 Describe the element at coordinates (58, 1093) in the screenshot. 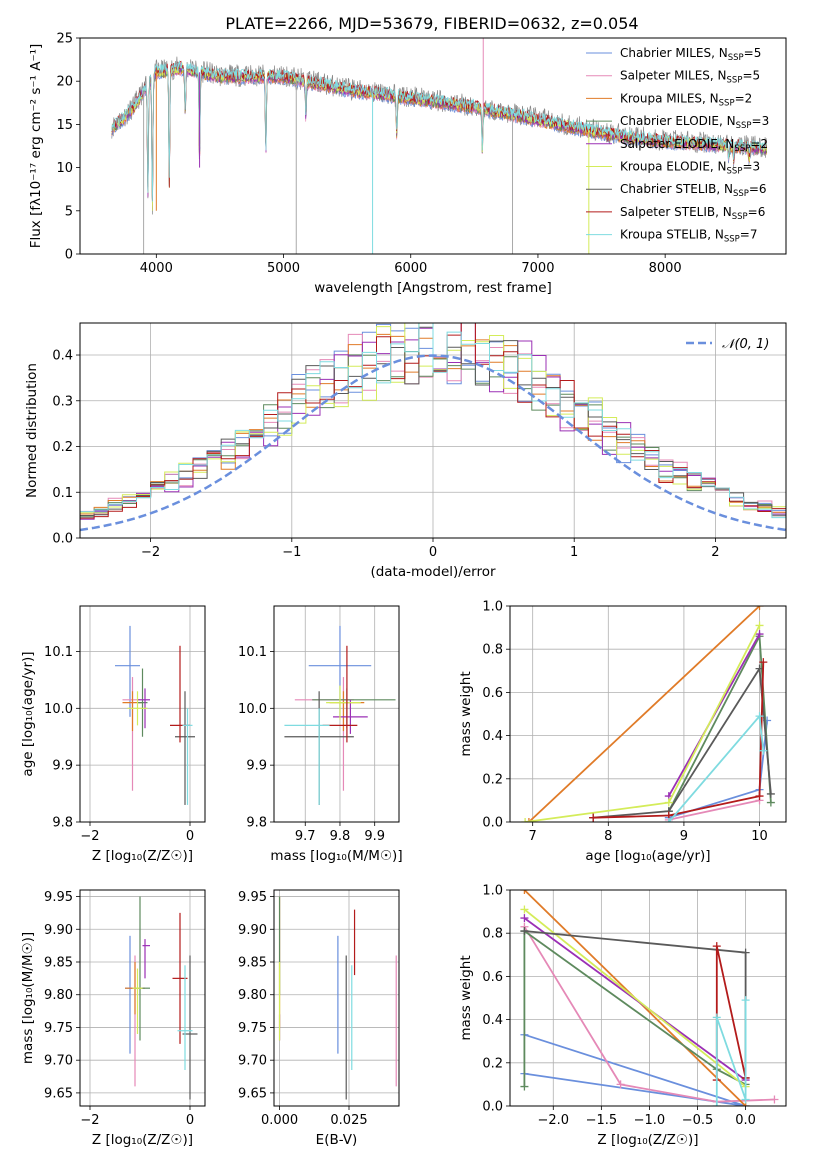

I see `y-tick-label: 9.65` at that location.